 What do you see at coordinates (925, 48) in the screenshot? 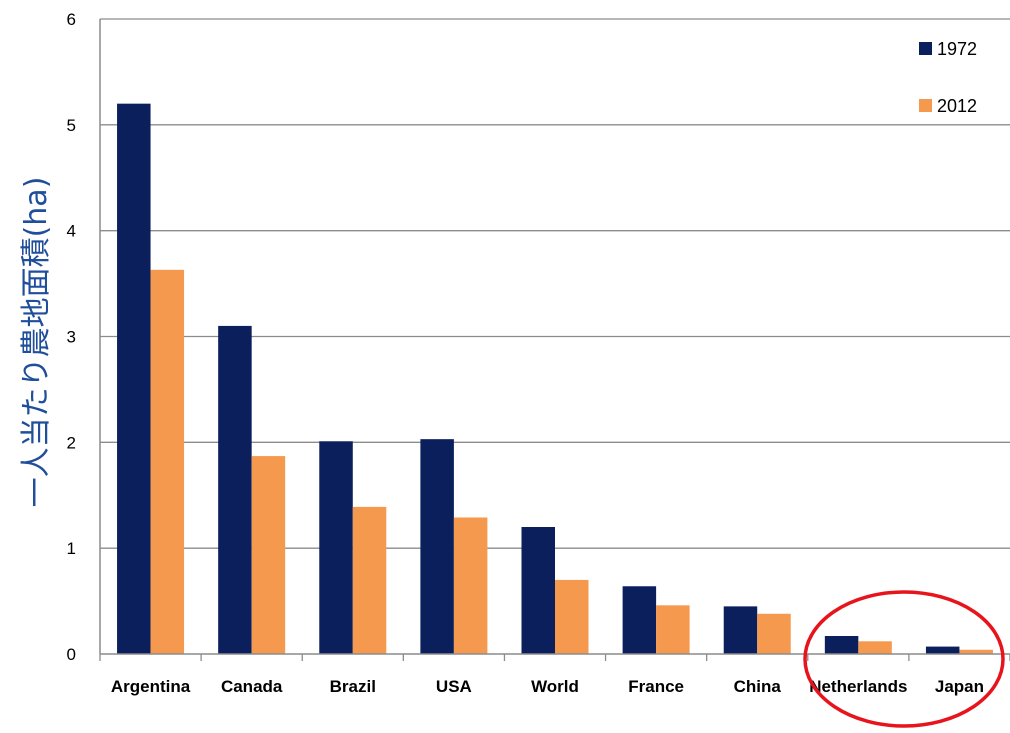
I see `legend-swatch-1972` at bounding box center [925, 48].